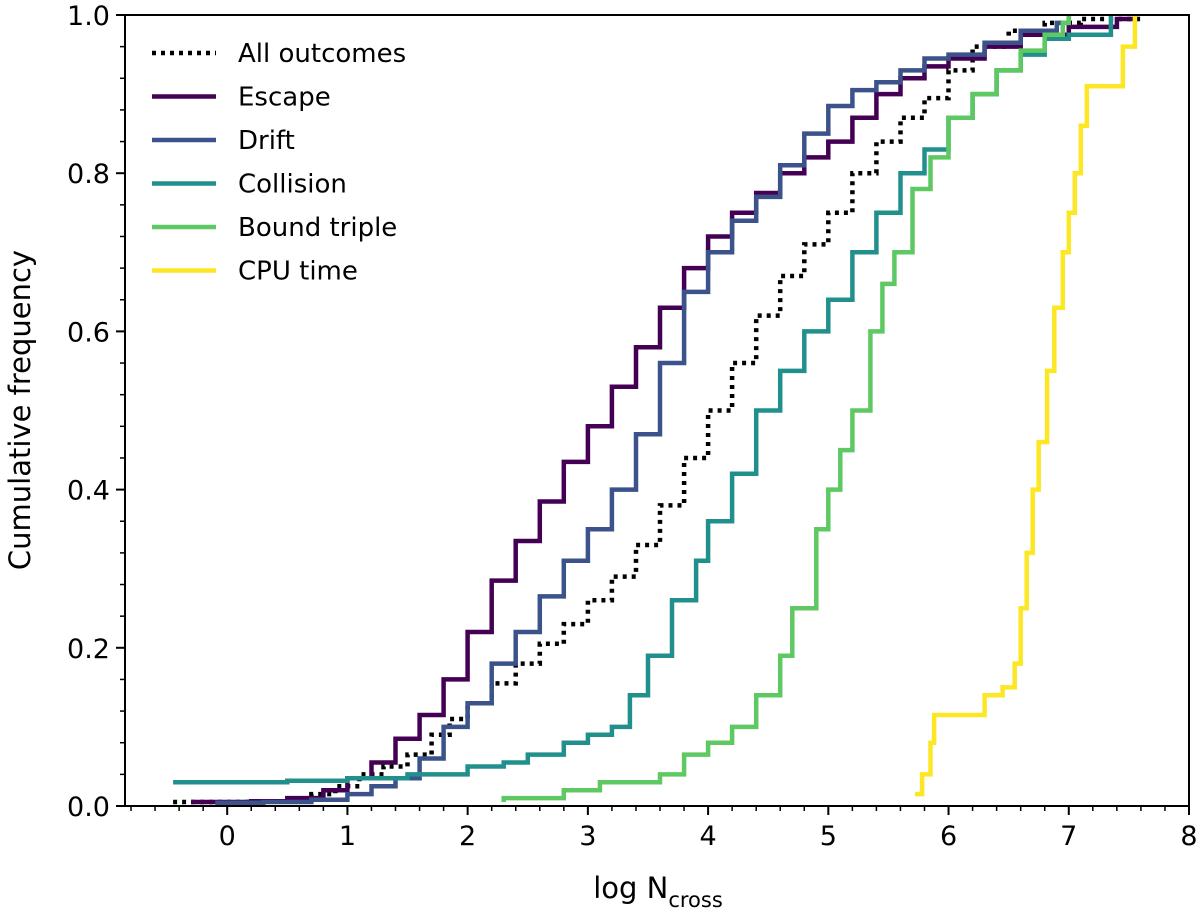 The height and width of the screenshot is (913, 1200). What do you see at coordinates (322, 54) in the screenshot?
I see `legend-label: All outcomes` at bounding box center [322, 54].